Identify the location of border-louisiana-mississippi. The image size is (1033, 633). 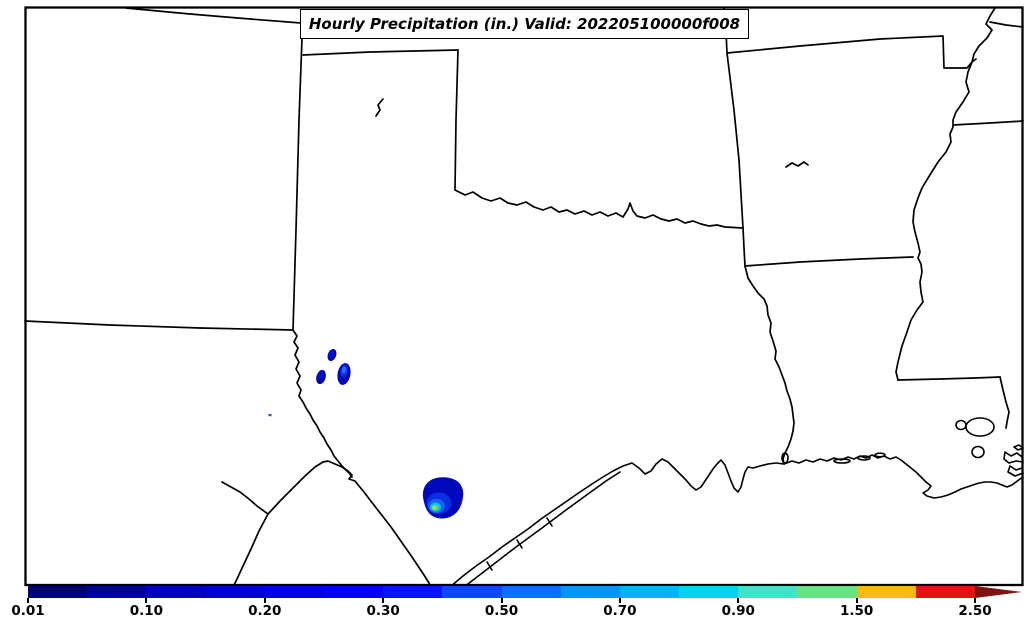
(949, 378).